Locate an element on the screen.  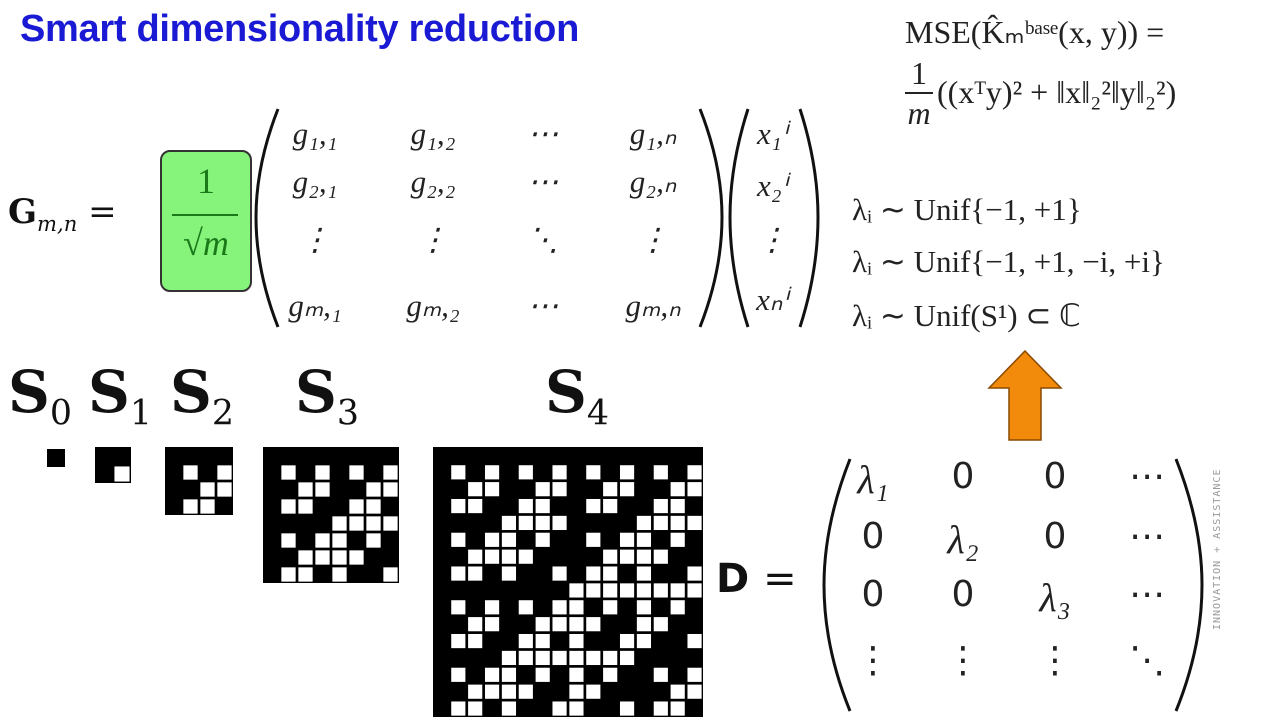
d-cell-1-0: 0 is located at coordinates (873, 536).